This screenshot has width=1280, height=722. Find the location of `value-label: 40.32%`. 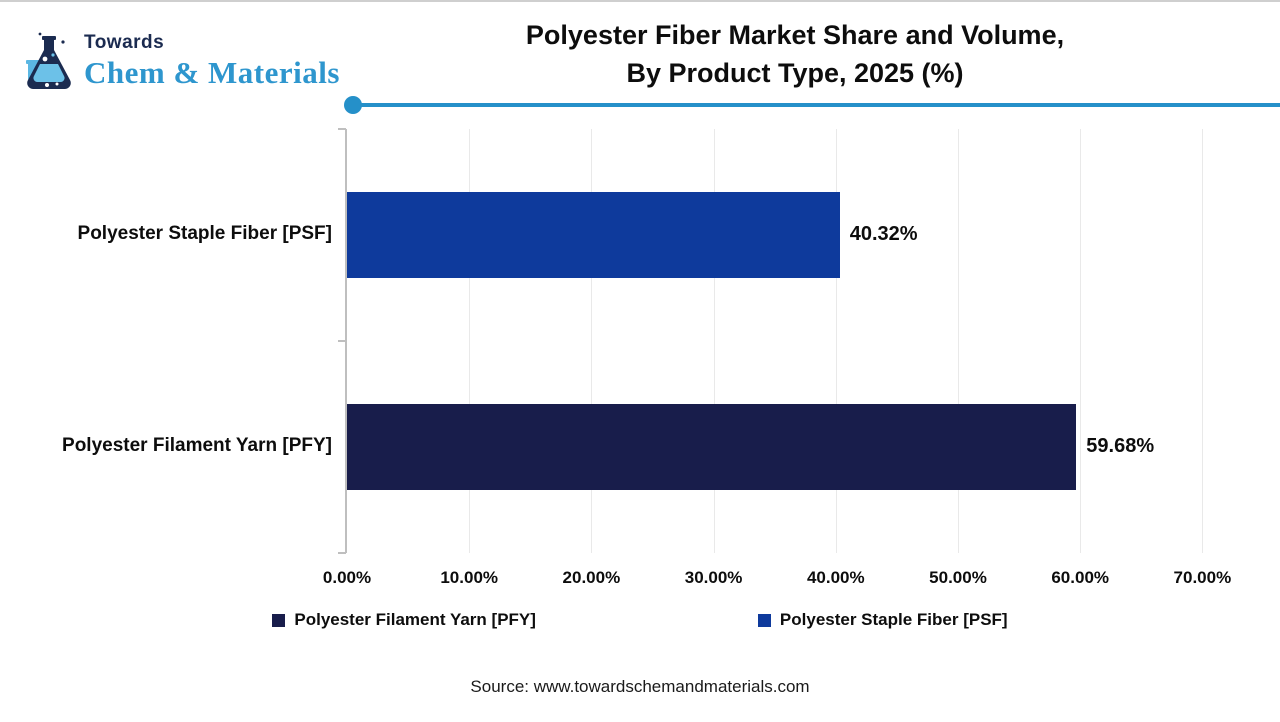

value-label: 40.32% is located at coordinates (883, 234).